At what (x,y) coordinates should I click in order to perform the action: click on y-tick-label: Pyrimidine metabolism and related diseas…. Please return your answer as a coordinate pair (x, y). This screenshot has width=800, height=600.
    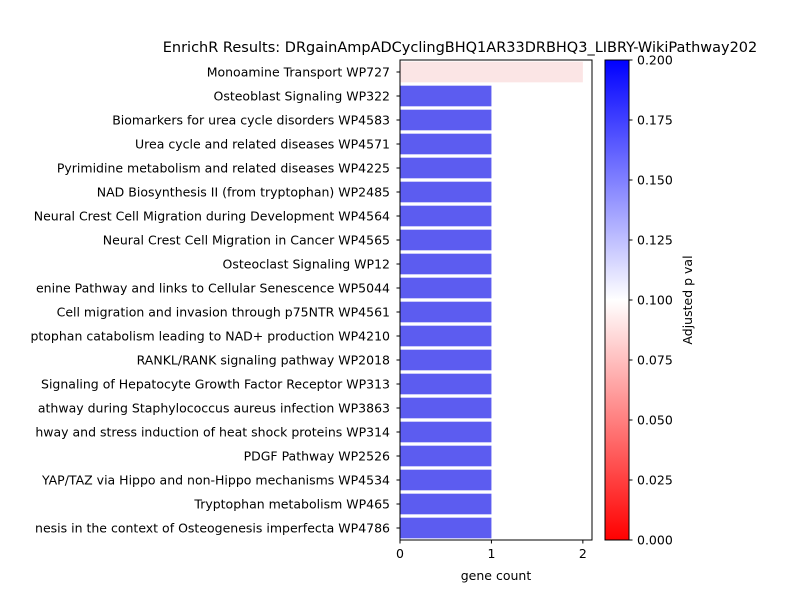
    Looking at the image, I should click on (223, 168).